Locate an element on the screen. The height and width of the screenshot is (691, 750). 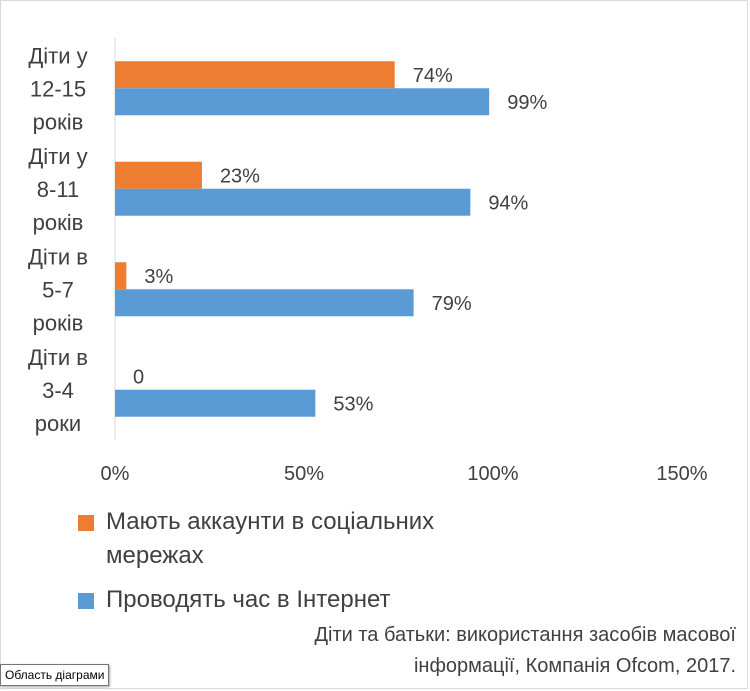
data-label-s1-c1: 94% is located at coordinates (508, 203).